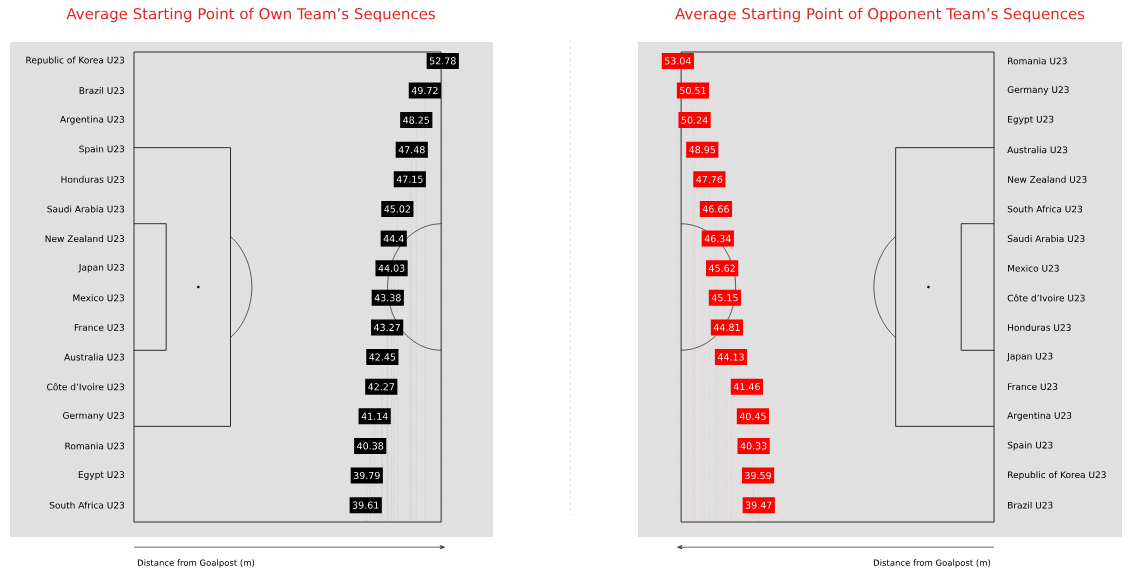  What do you see at coordinates (752, 416) in the screenshot?
I see `data-label: 40.45` at bounding box center [752, 416].